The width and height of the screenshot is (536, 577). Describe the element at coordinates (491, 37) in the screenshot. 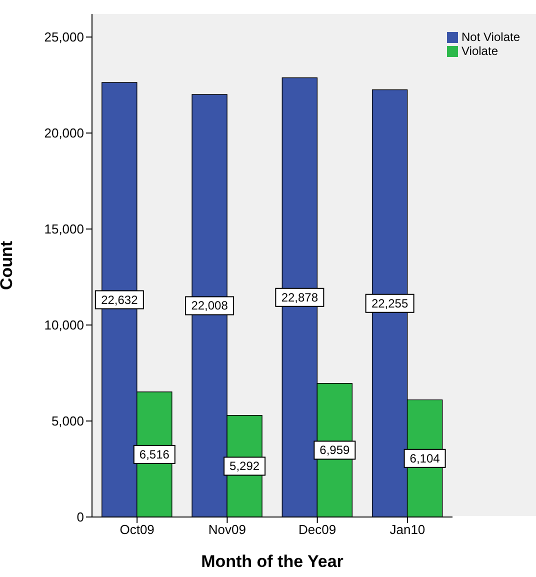

I see `legend-label: Not Violate` at that location.